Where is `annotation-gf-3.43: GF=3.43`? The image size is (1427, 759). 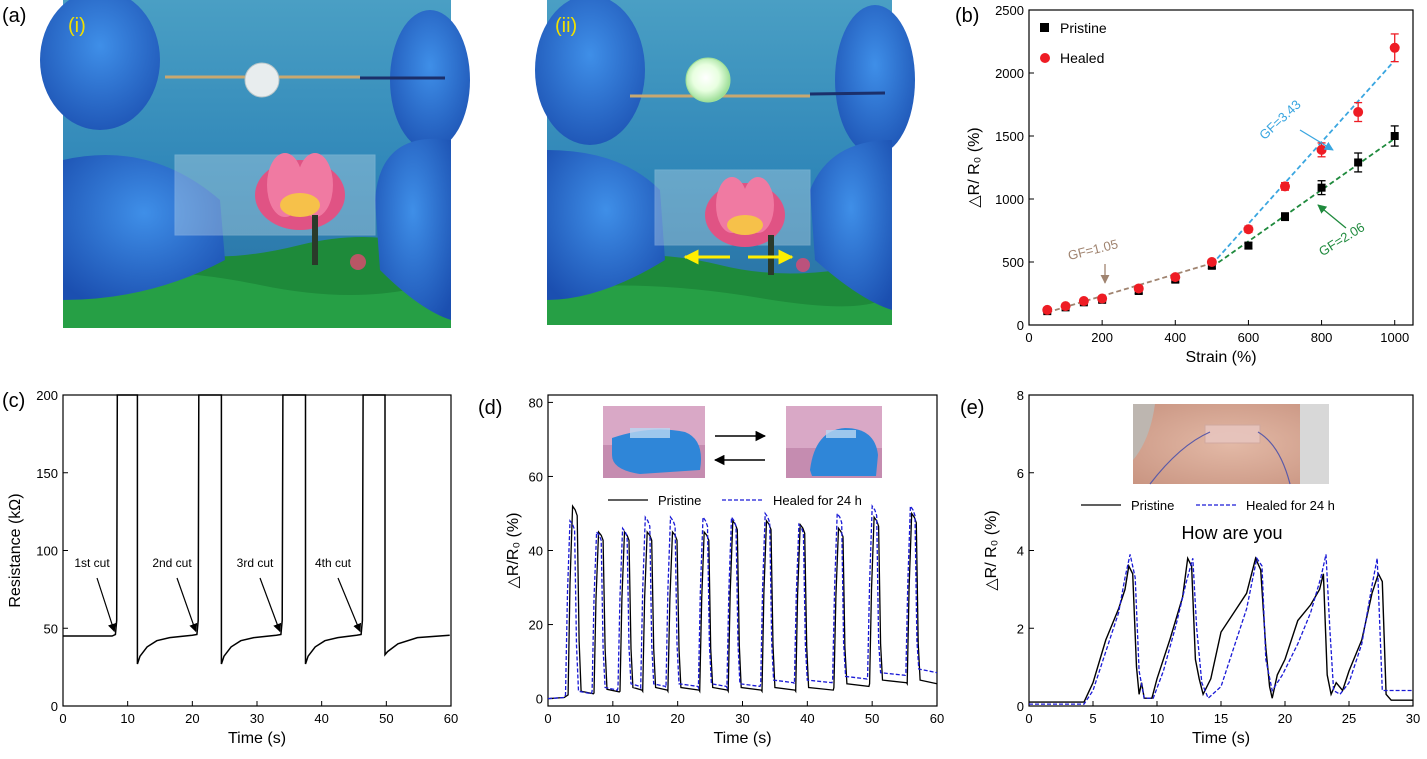 annotation-gf-3.43: GF=3.43 is located at coordinates (1279, 120).